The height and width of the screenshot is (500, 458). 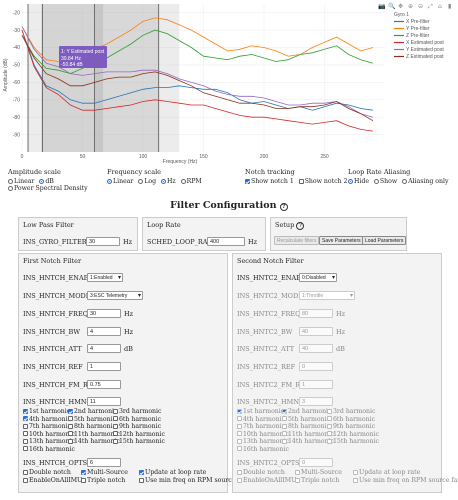 I want to click on setup-help-icon: ?, so click(x=300, y=226).